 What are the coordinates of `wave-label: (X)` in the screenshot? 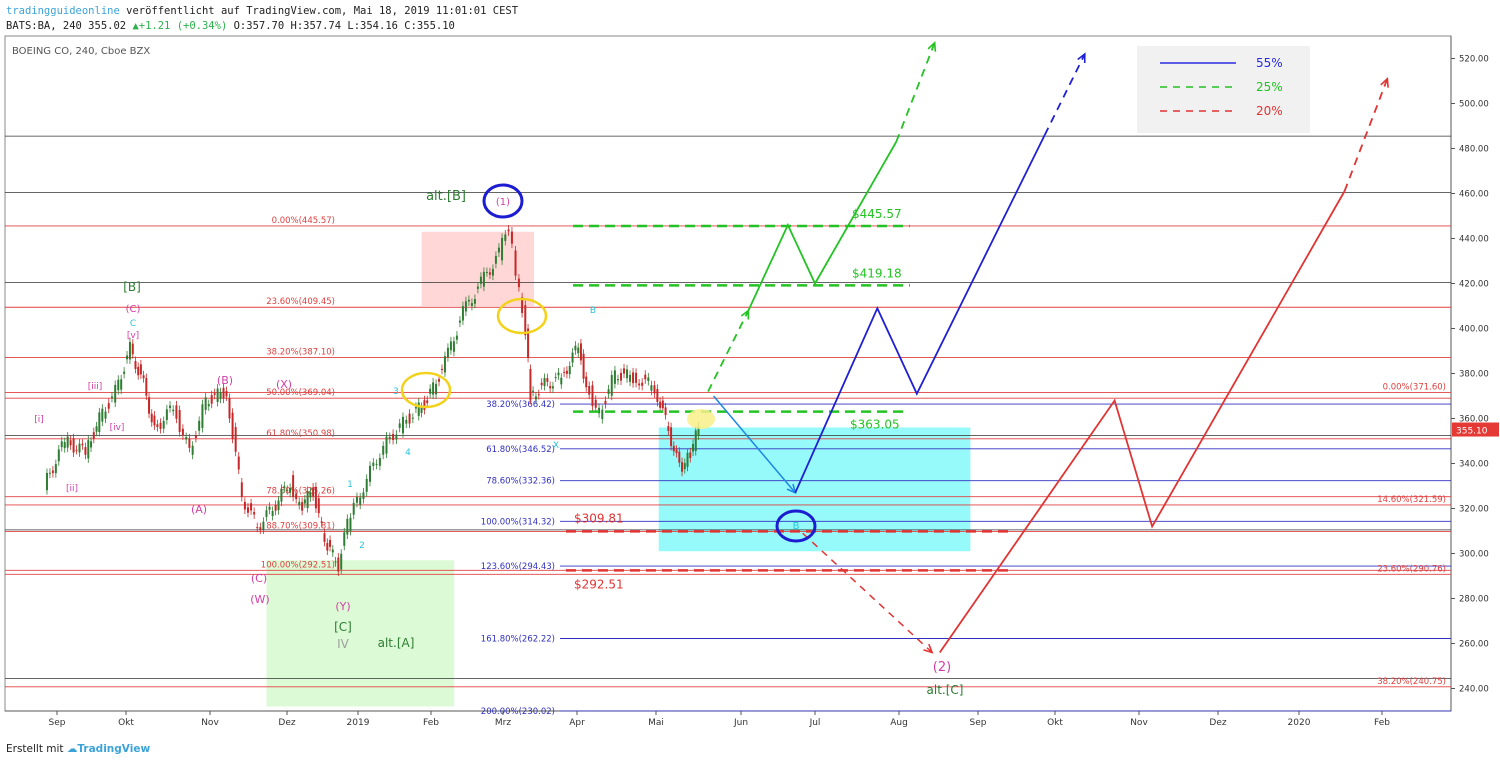 It's located at (284, 384).